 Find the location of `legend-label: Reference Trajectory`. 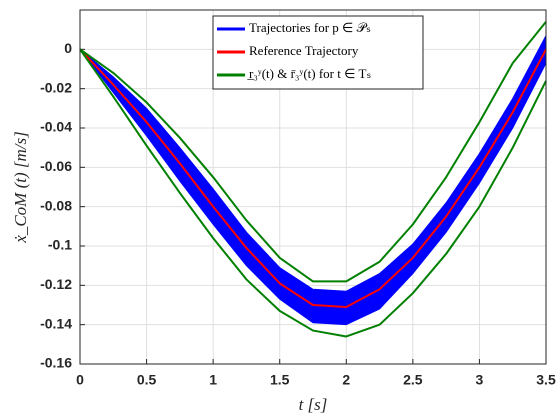

legend-label: Reference Trajectory is located at coordinates (304, 50).